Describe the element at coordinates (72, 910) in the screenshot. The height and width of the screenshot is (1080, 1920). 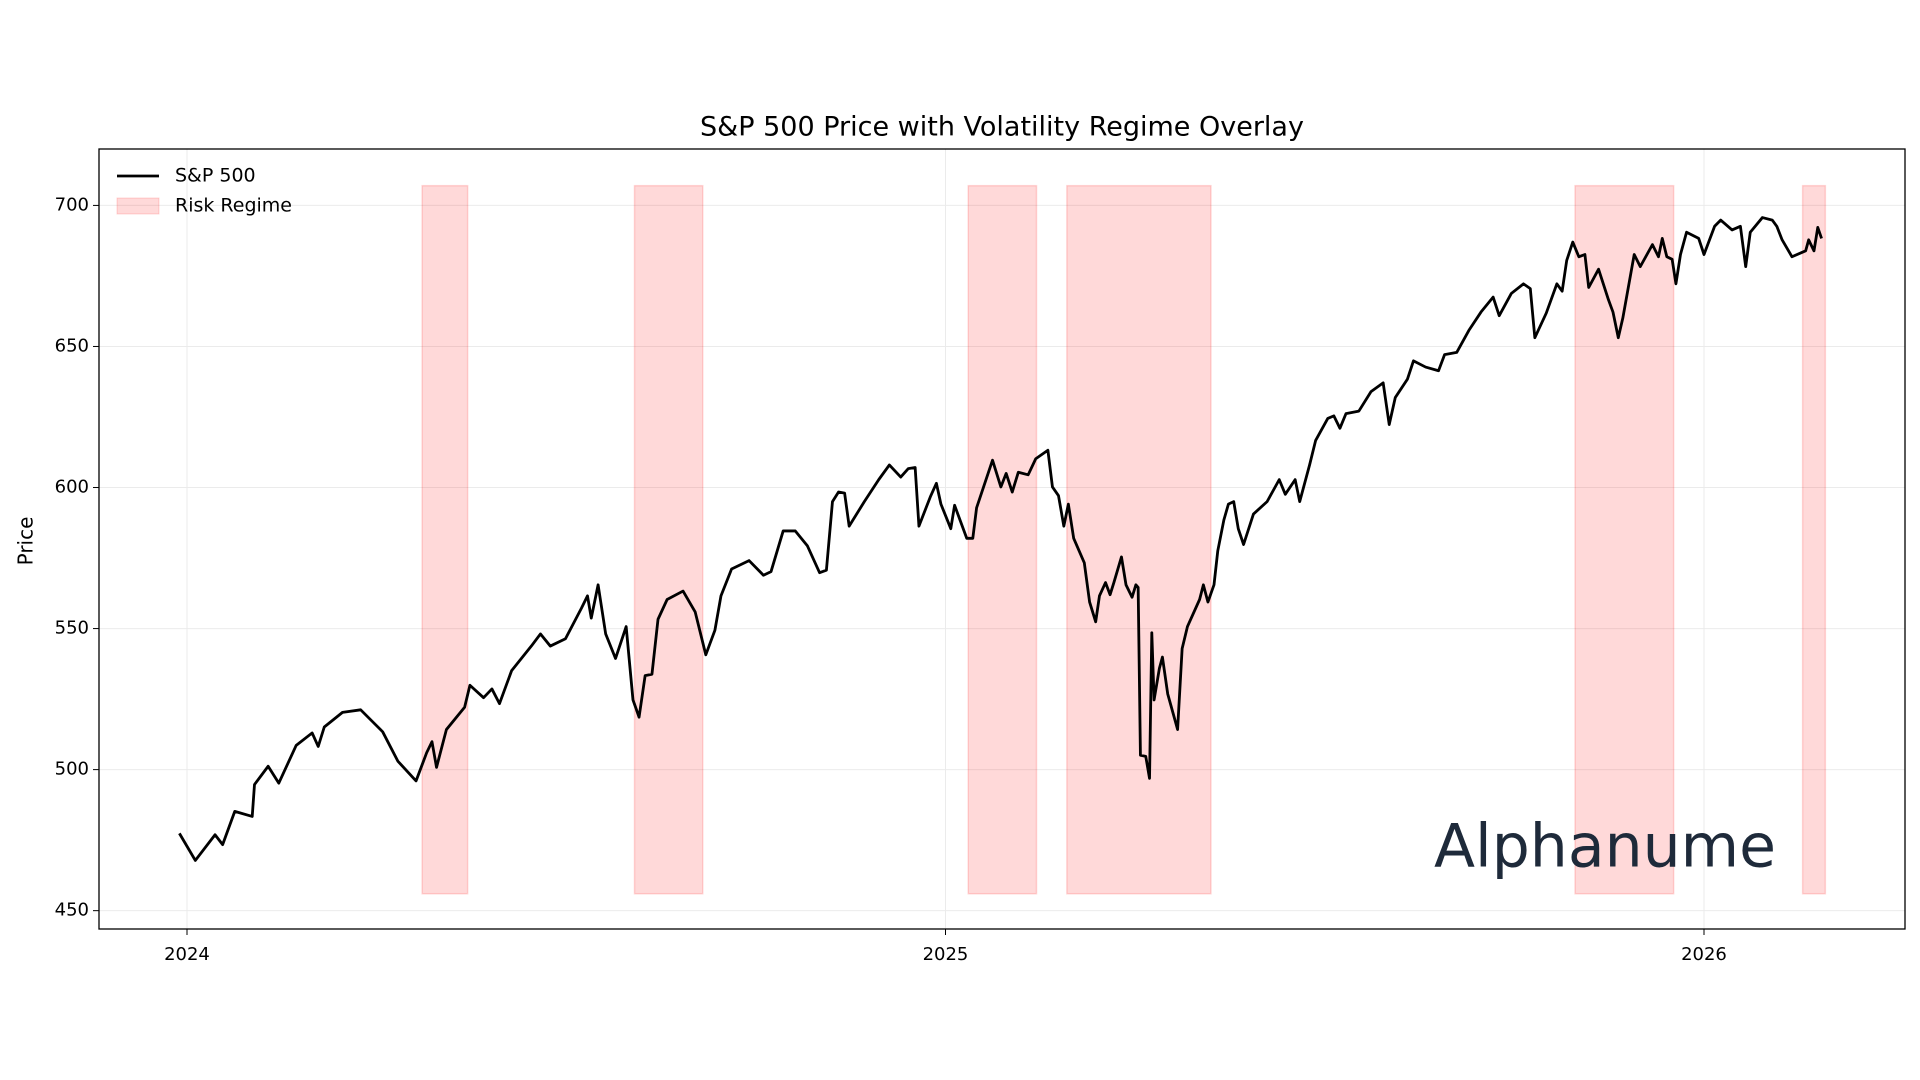
I see `y-tick-label: 450` at that location.